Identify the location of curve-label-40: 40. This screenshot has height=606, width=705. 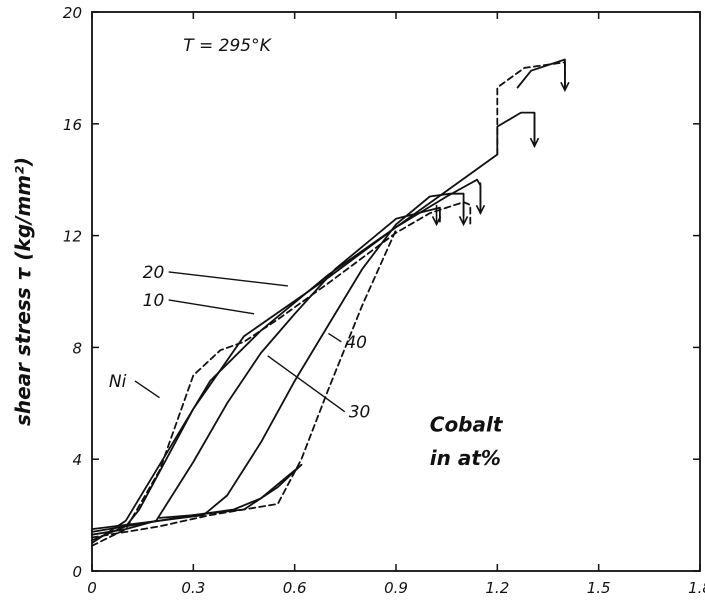
(347, 343).